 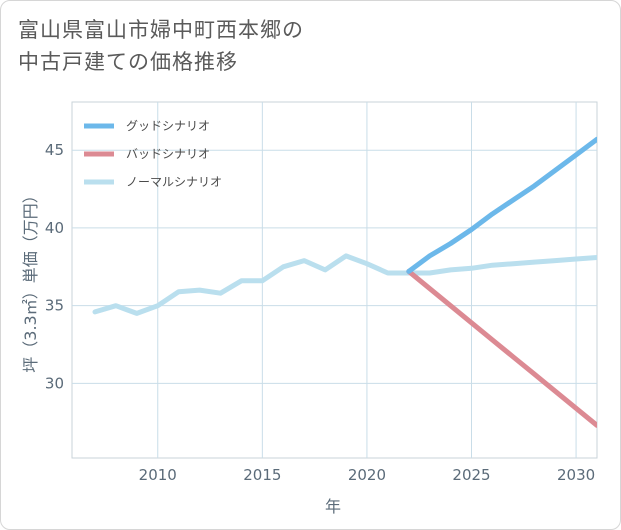 I want to click on x-tick-label: 2025, so click(x=471, y=475).